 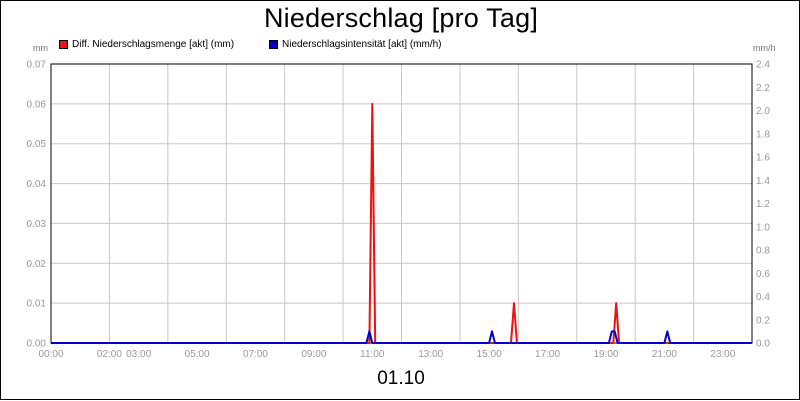 What do you see at coordinates (372, 354) in the screenshot?
I see `x-tick-label: 11:00` at bounding box center [372, 354].